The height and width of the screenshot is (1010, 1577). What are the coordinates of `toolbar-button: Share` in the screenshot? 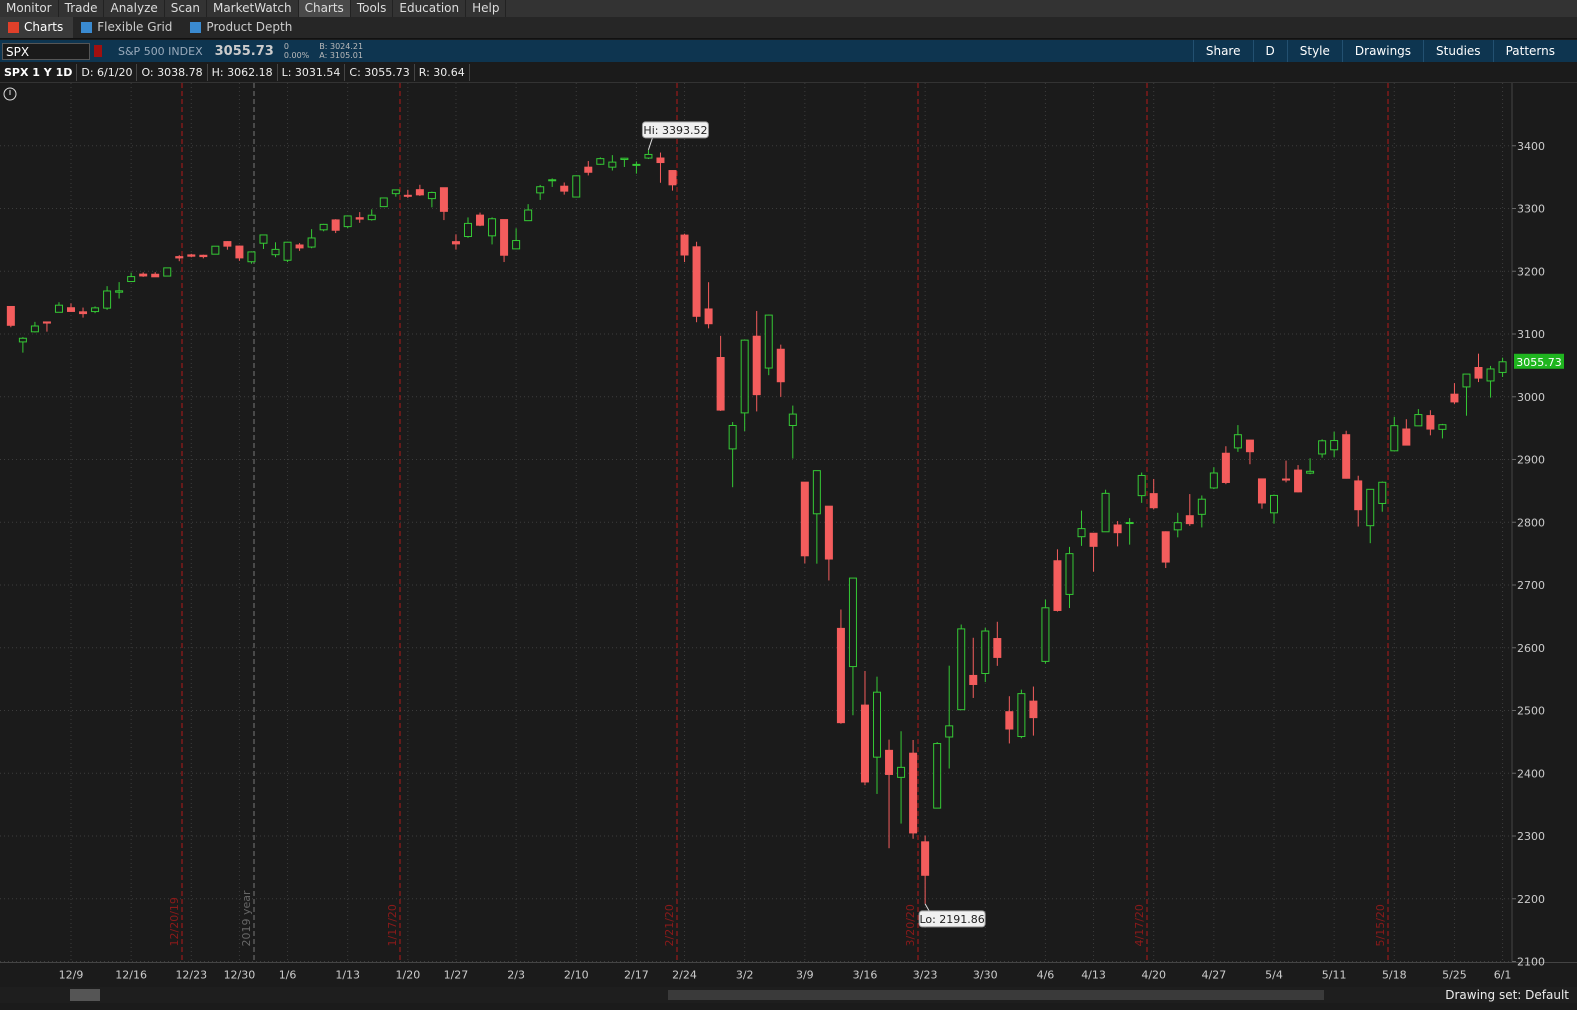 It's located at (1222, 51).